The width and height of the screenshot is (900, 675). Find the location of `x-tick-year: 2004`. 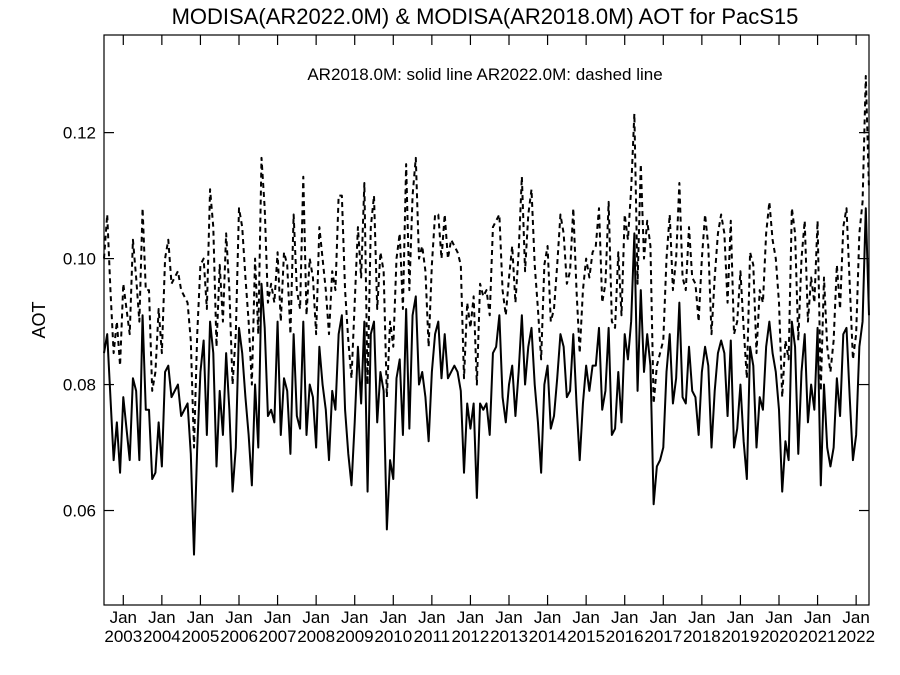

x-tick-year: 2004 is located at coordinates (162, 636).